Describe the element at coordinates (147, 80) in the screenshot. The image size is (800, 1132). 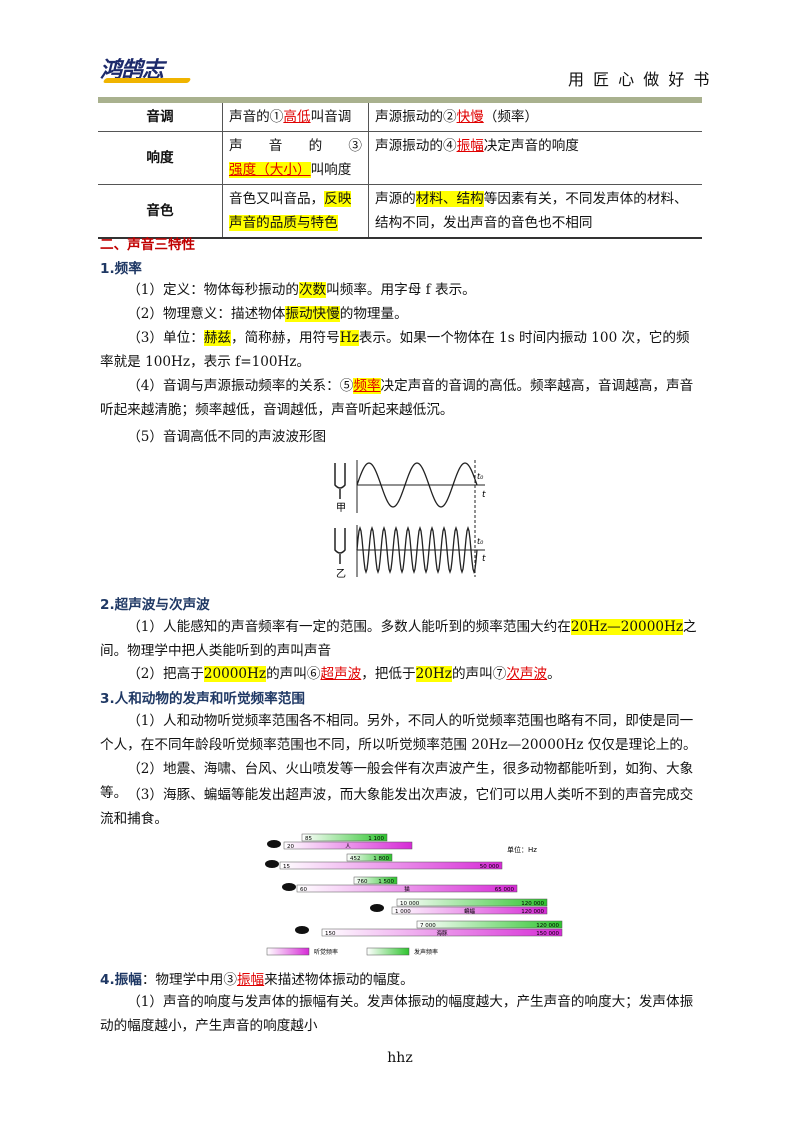
I see `logo-swoosh` at that location.